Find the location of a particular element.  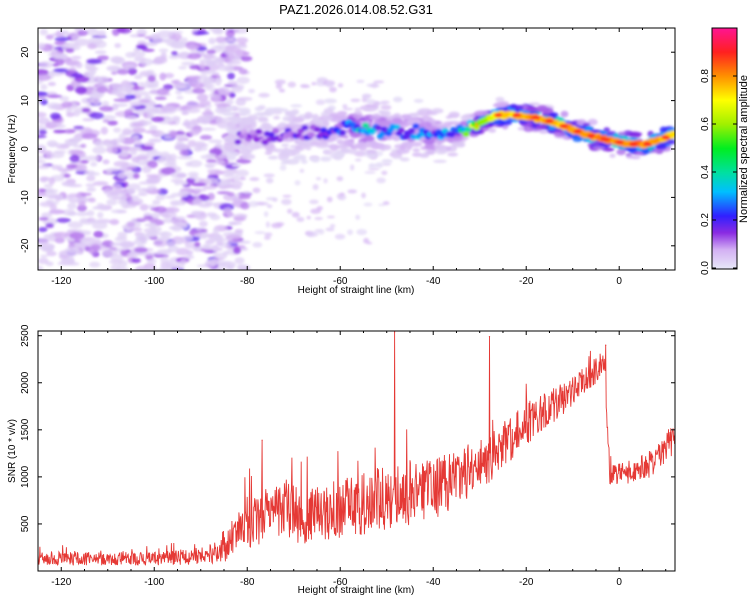

x-tick-label: -60 is located at coordinates (340, 281).